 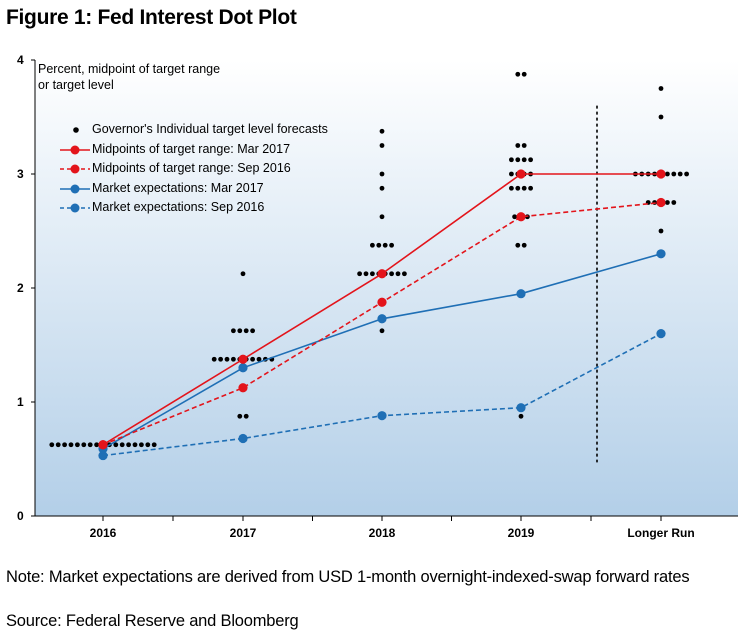 I want to click on legend-swatch-blue-dashed, so click(x=75, y=208).